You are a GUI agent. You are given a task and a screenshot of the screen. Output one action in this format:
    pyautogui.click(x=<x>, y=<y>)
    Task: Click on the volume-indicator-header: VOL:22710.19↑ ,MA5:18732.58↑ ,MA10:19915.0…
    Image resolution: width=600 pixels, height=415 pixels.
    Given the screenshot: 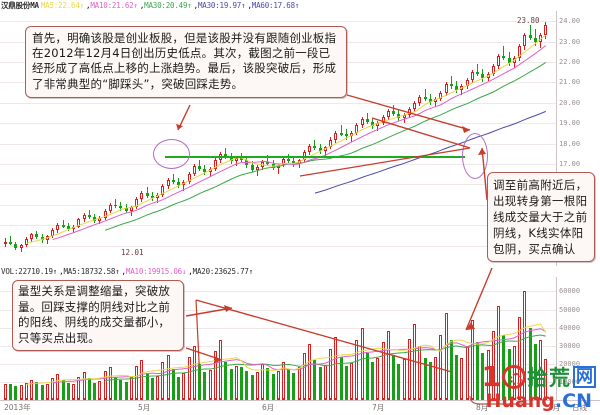 What is the action you would take?
    pyautogui.click(x=127, y=271)
    